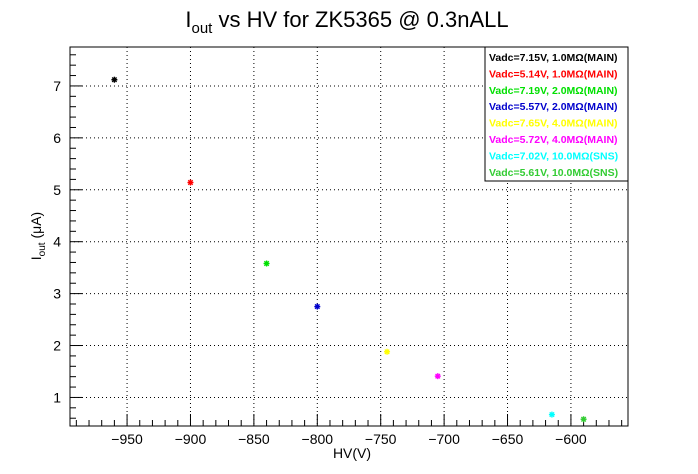 This screenshot has height=474, width=698. I want to click on x-tick-labels: −950 −900 −850 −800 −750 −700 −650 −600, so click(349, 439).